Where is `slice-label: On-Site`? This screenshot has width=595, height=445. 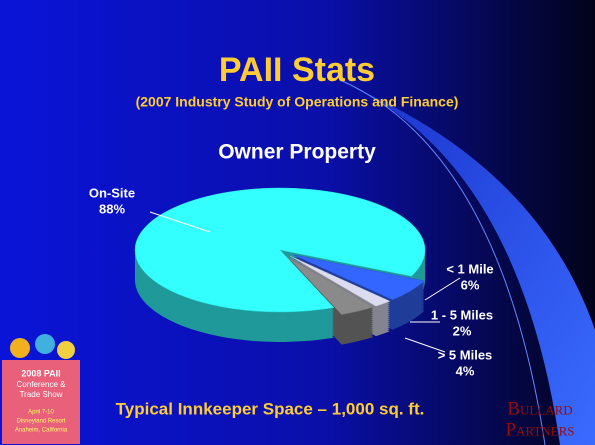 slice-label: On-Site is located at coordinates (112, 192).